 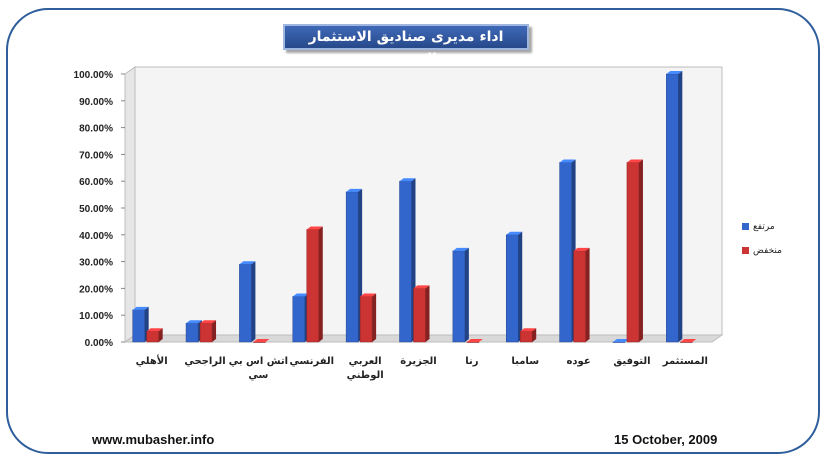 What do you see at coordinates (258, 375) in the screenshot?
I see `x-tick-label: سي` at bounding box center [258, 375].